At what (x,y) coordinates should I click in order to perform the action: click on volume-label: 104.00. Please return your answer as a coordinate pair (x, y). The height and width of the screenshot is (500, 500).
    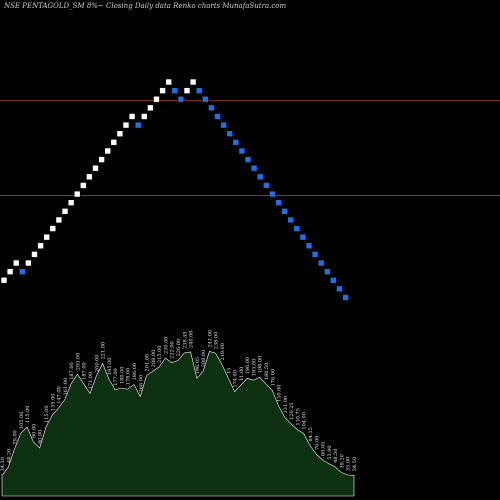
    Looking at the image, I should click on (305, 421).